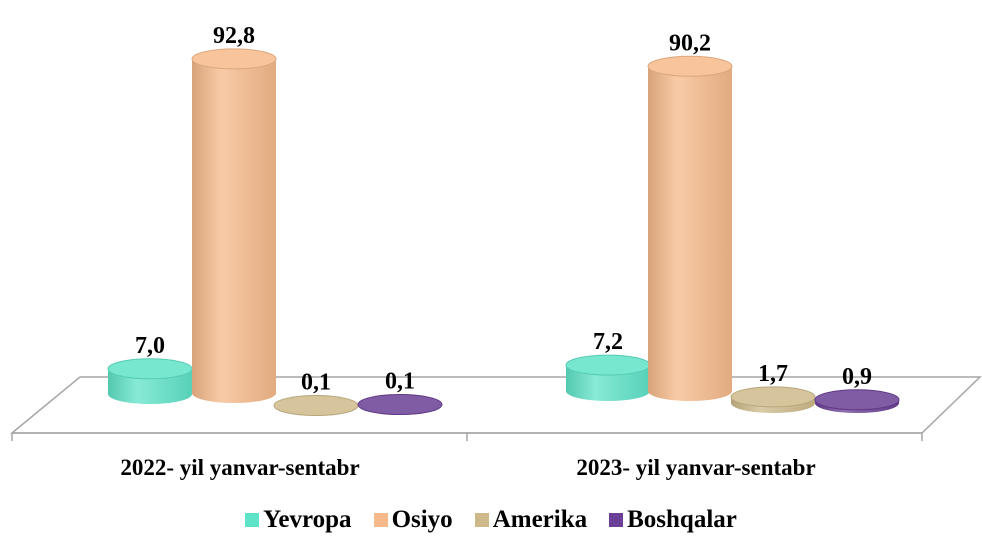  What do you see at coordinates (682, 519) in the screenshot?
I see `legend-label: Boshqalar` at bounding box center [682, 519].